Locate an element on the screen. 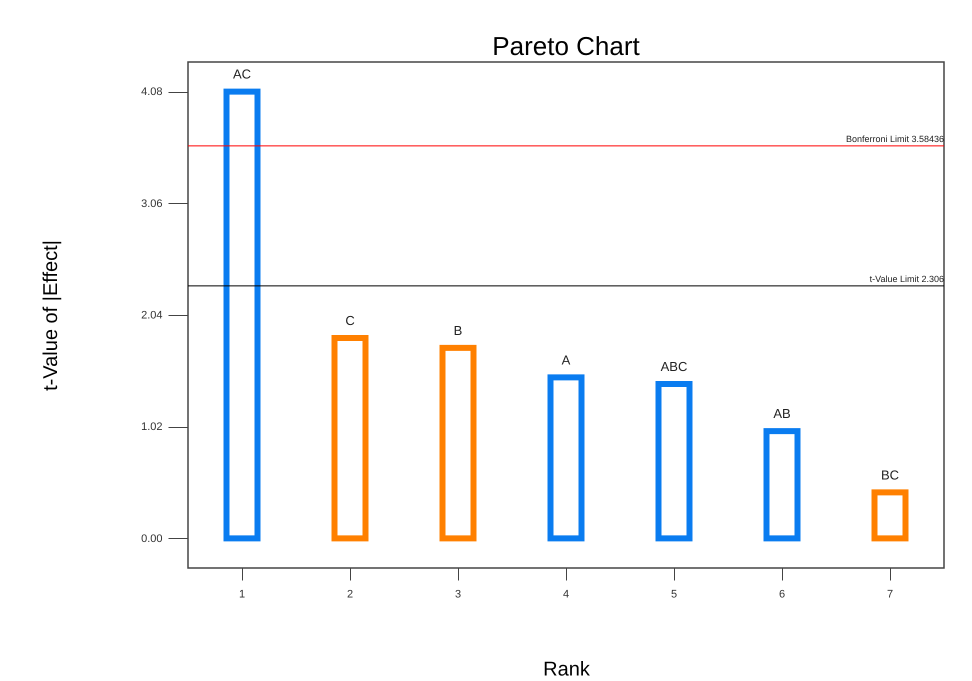 The image size is (972, 681). annotation: AB is located at coordinates (782, 414).